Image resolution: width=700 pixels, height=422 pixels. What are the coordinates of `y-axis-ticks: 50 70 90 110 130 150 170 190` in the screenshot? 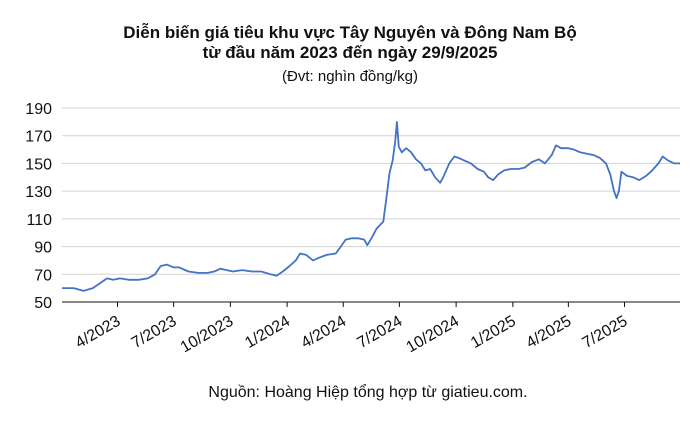 It's located at (38, 206).